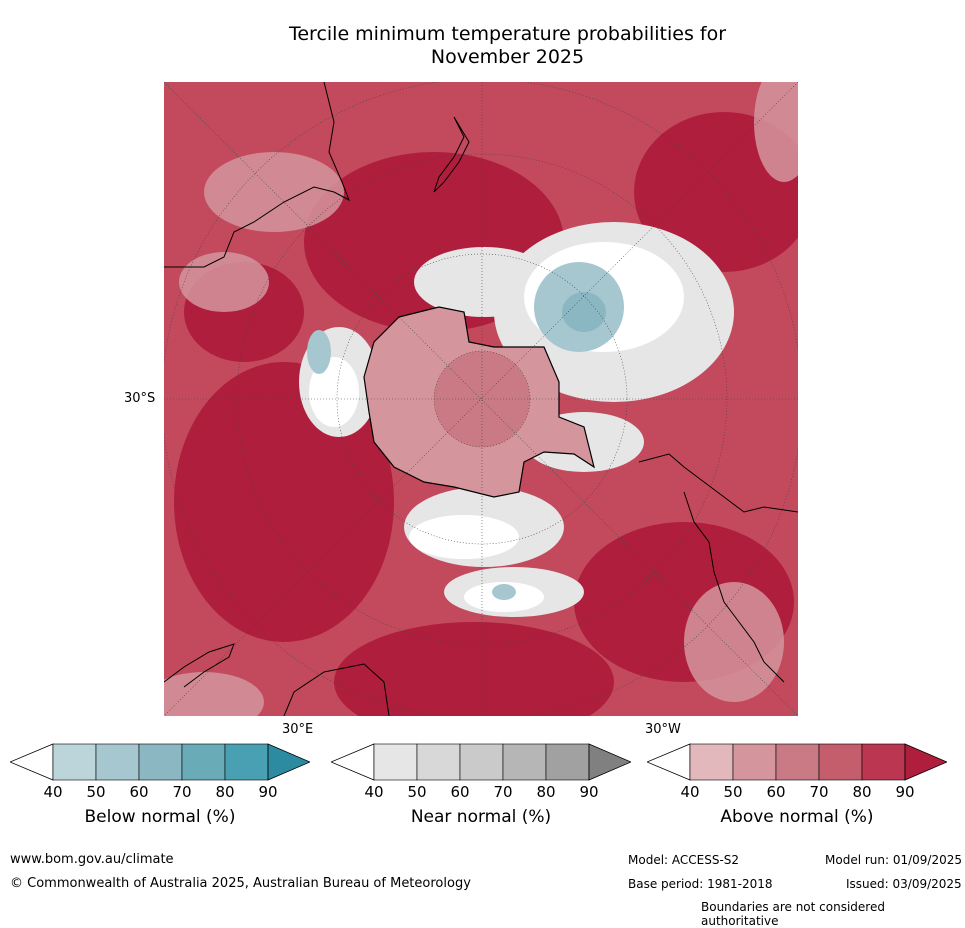  I want to click on new-zealand-outline, so click(451, 154).